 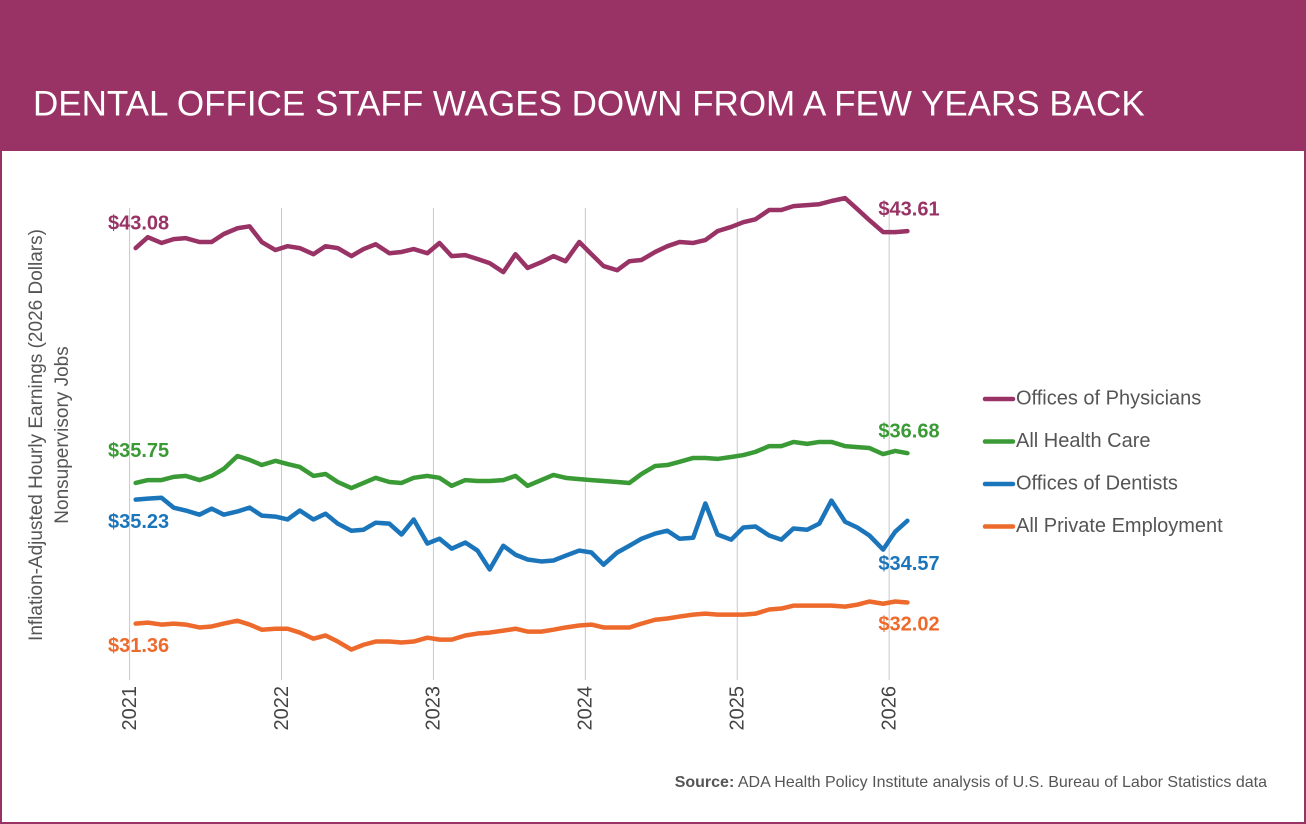 What do you see at coordinates (138, 522) in the screenshot?
I see `data-label: $35.23` at bounding box center [138, 522].